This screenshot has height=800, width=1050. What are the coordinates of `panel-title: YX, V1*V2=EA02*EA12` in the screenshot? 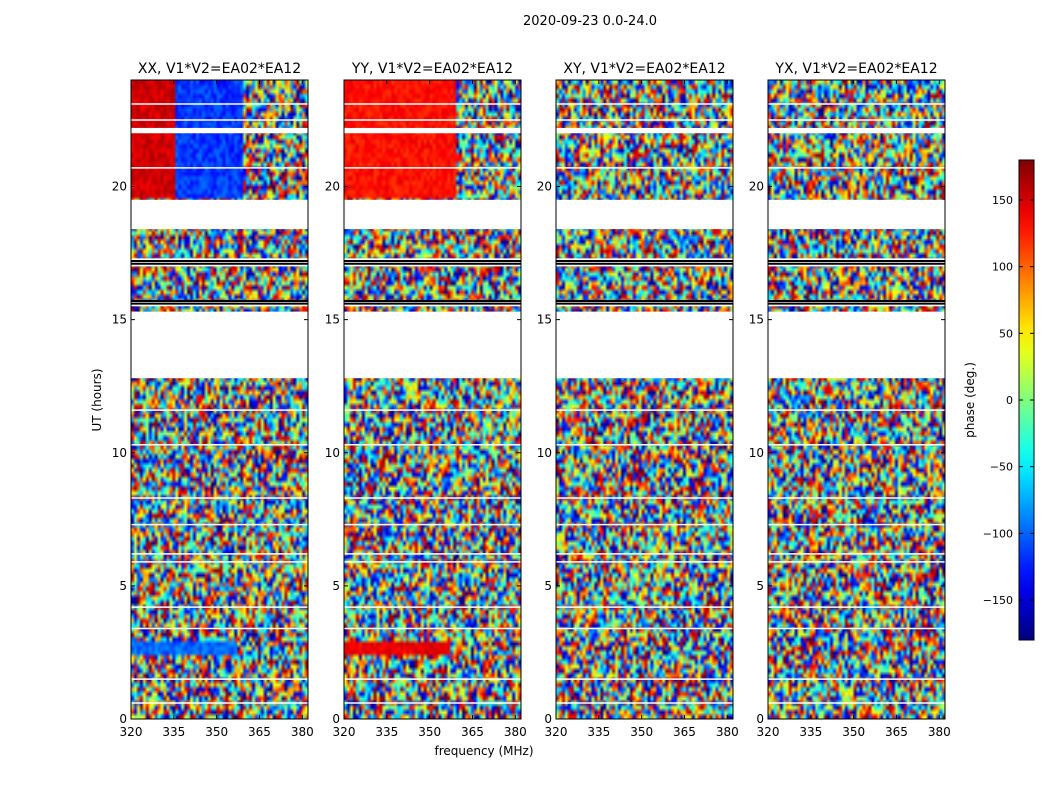 It's located at (855, 69).